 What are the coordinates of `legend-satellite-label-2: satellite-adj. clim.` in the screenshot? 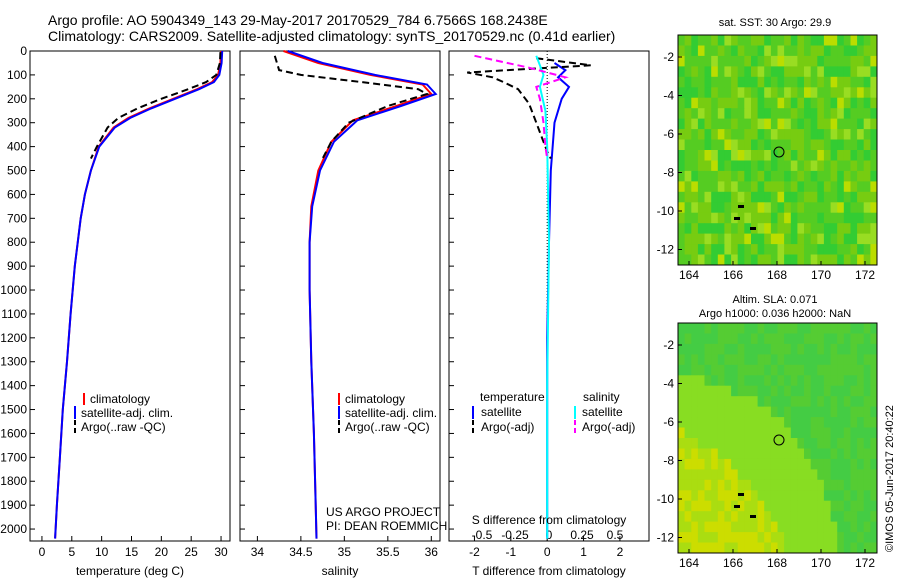 It's located at (391, 413).